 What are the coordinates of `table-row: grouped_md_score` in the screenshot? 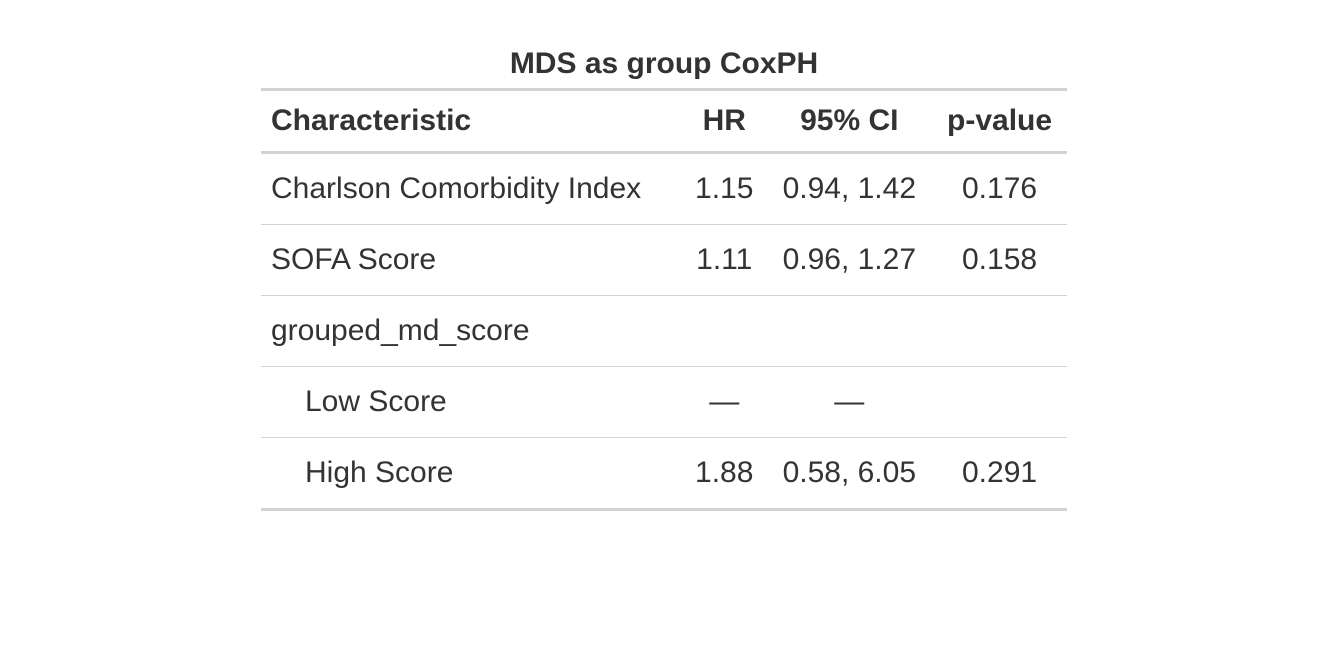 It's located at (664, 331).